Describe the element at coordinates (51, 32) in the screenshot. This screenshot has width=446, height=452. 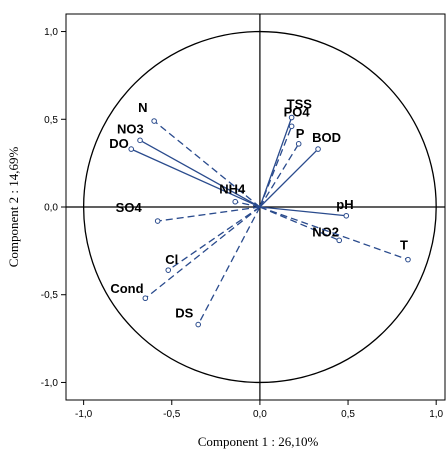
I see `y-tick-label: 1,0` at that location.